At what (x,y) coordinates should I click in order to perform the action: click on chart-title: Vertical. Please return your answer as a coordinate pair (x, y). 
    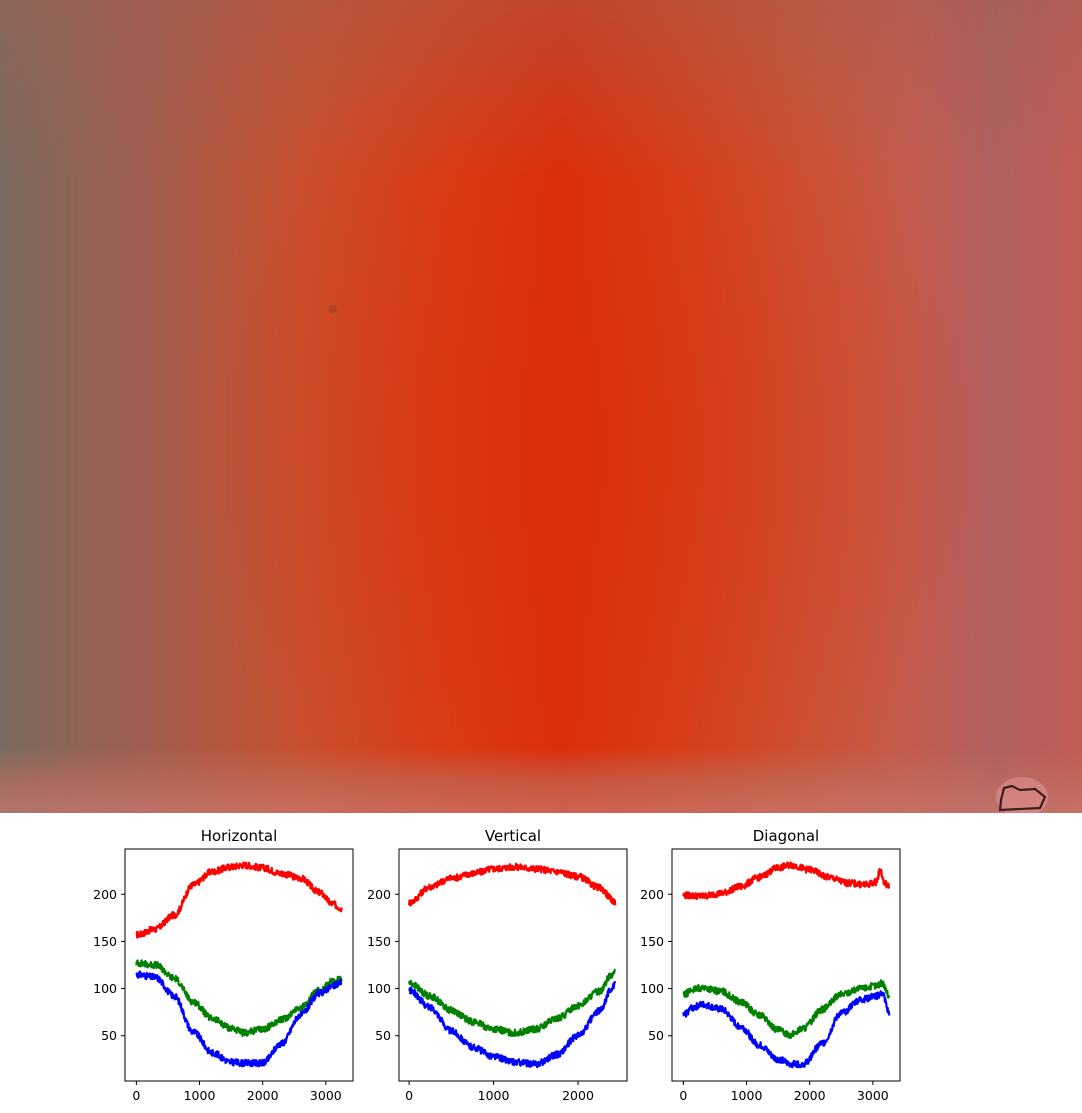
    Looking at the image, I should click on (513, 836).